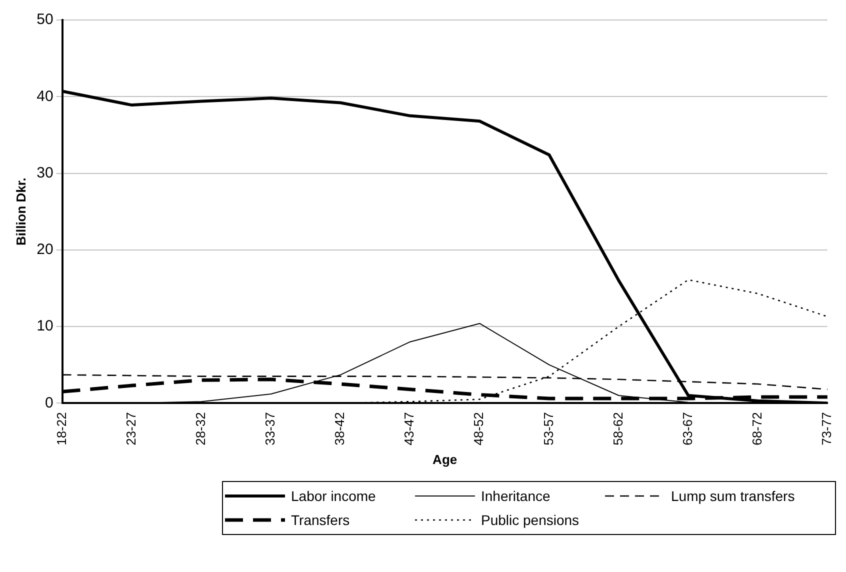 This screenshot has height=572, width=846. I want to click on x-tick-label: 58-62, so click(618, 429).